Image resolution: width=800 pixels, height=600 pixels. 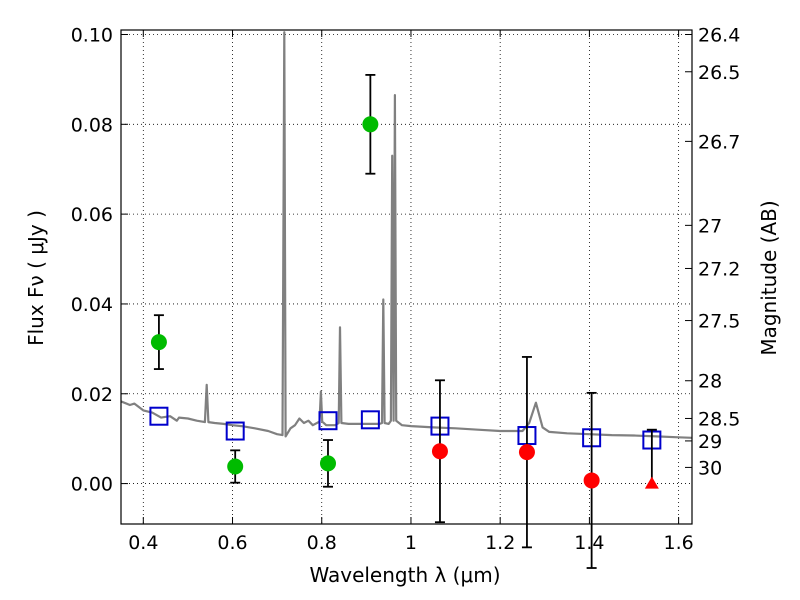 I want to click on x-tick-label: 0.4, so click(x=143, y=543).